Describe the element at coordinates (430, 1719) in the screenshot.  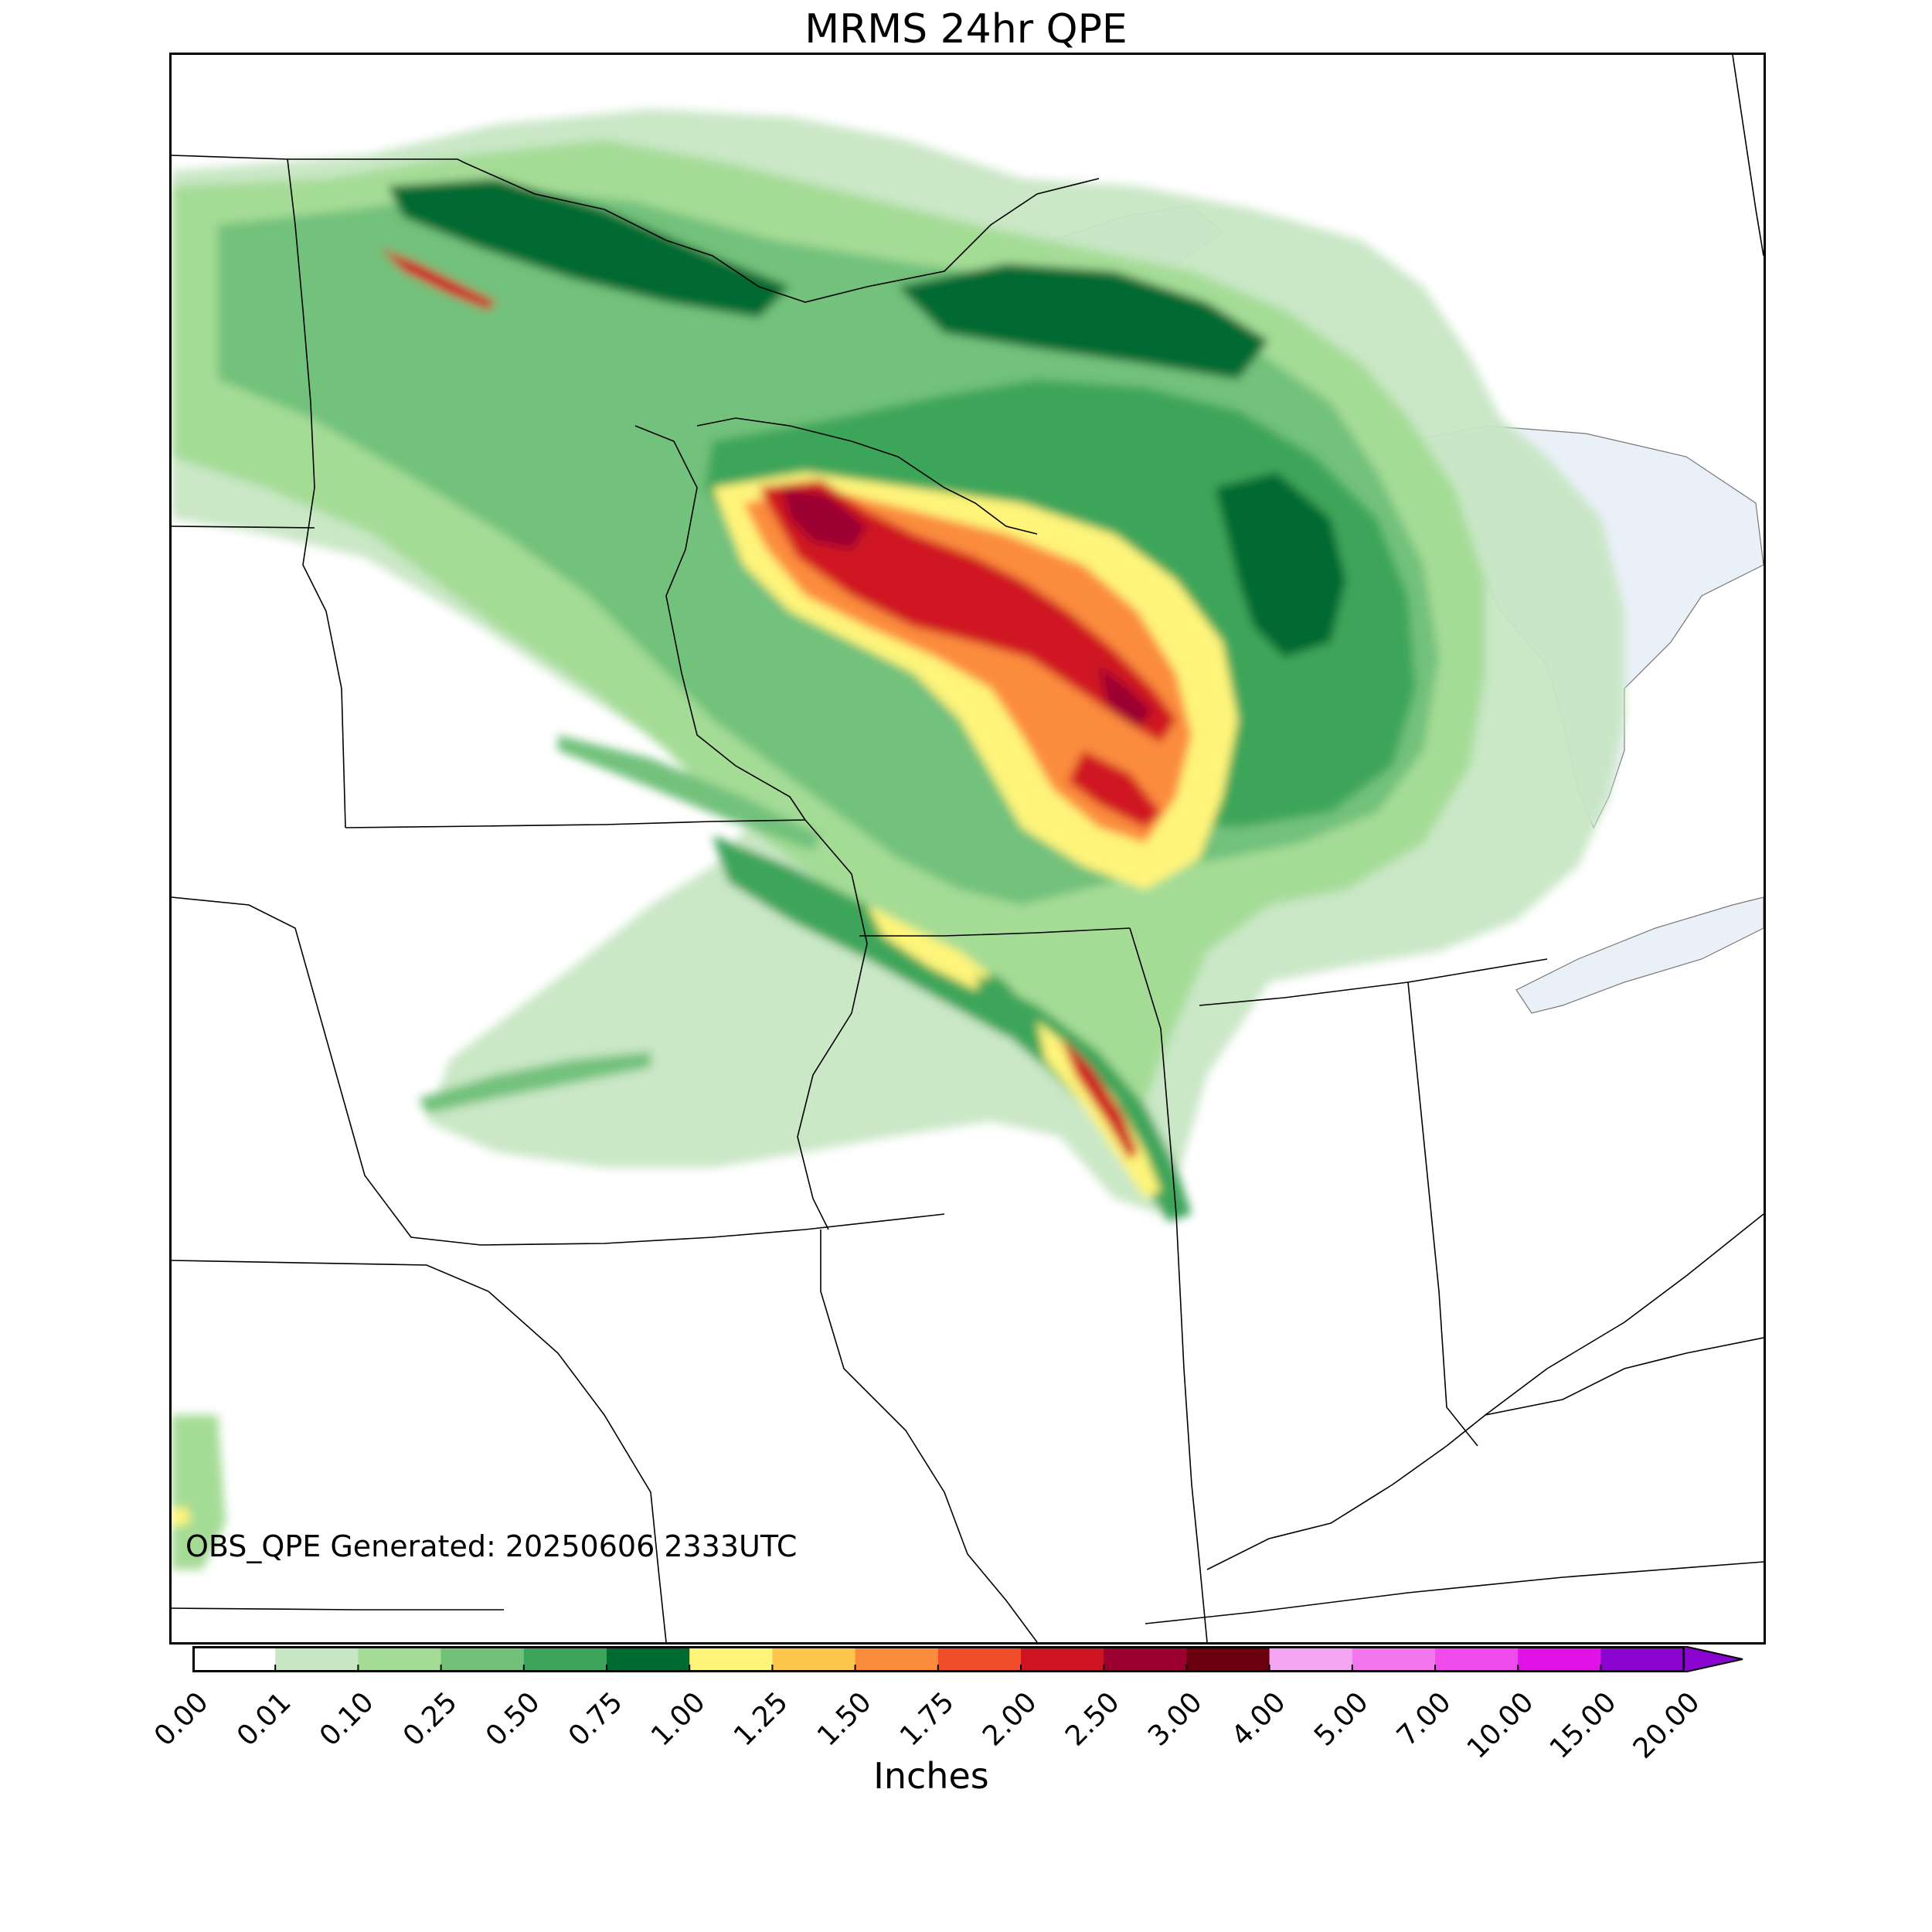
I see `colorbar-tick-label: 0.25` at that location.